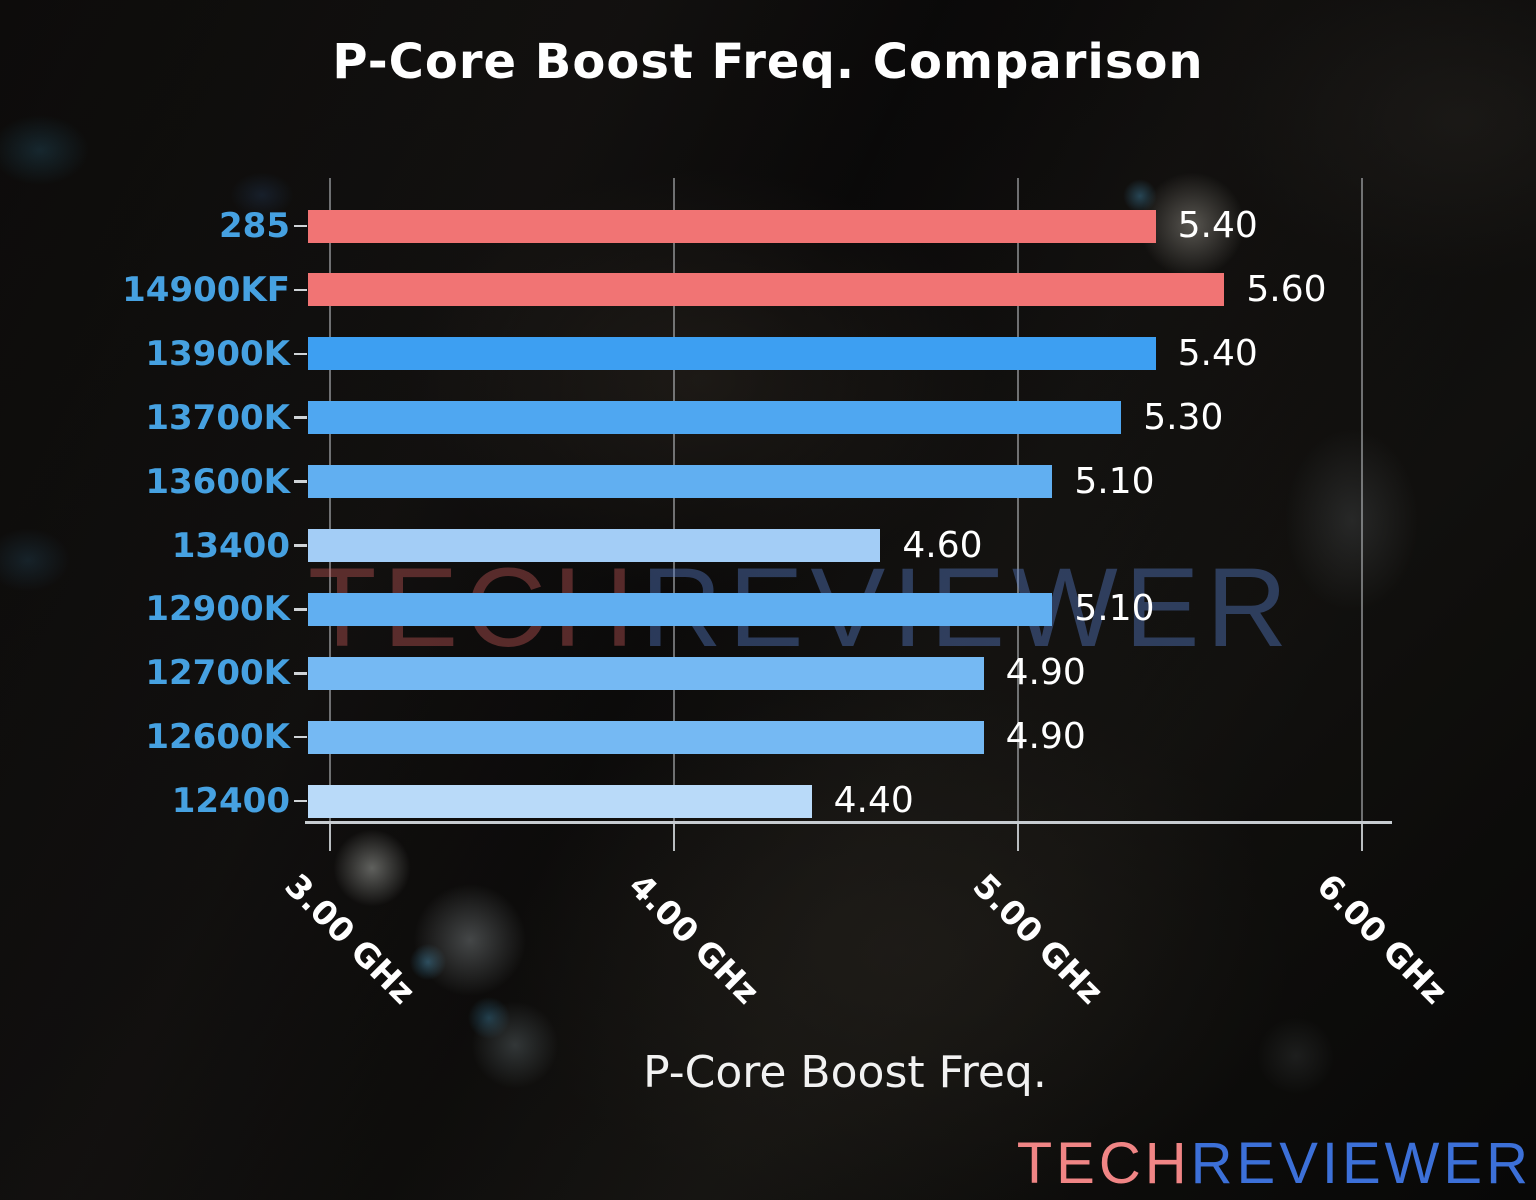 This screenshot has height=1200, width=1536. What do you see at coordinates (300, 354) in the screenshot?
I see `y-axis-tick-13900K` at bounding box center [300, 354].